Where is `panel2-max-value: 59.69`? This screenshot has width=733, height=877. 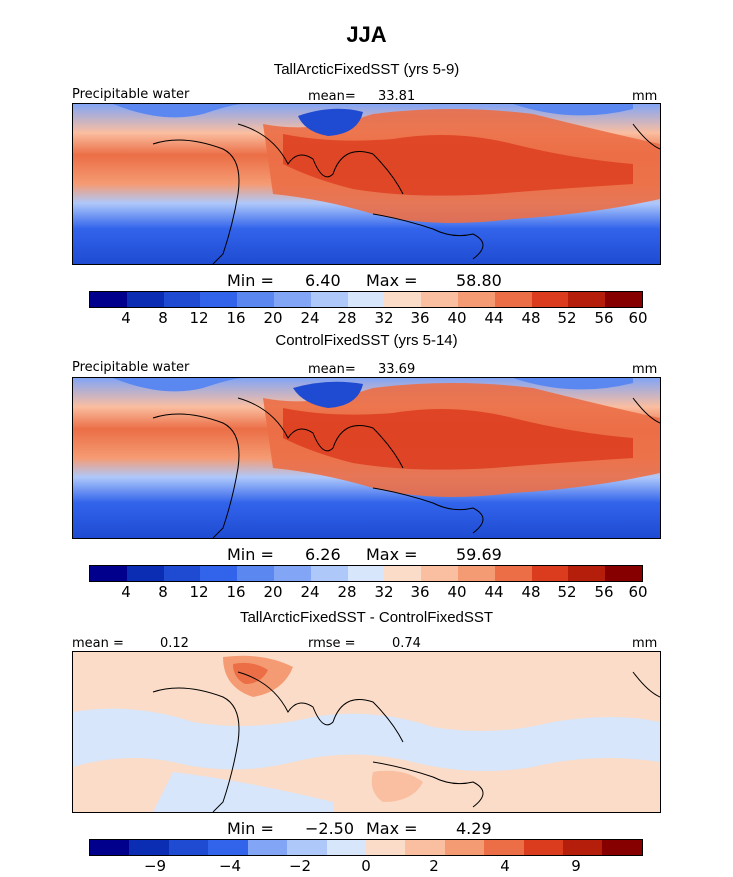
panel2-max-value: 59.69 is located at coordinates (479, 554).